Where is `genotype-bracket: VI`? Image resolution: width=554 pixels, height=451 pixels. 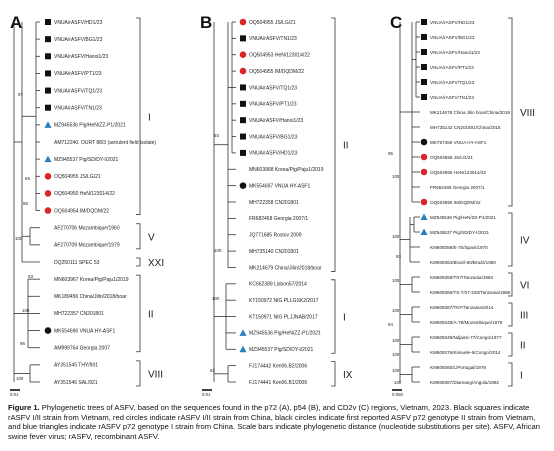 genotype-bracket: VI is located at coordinates (518, 284).